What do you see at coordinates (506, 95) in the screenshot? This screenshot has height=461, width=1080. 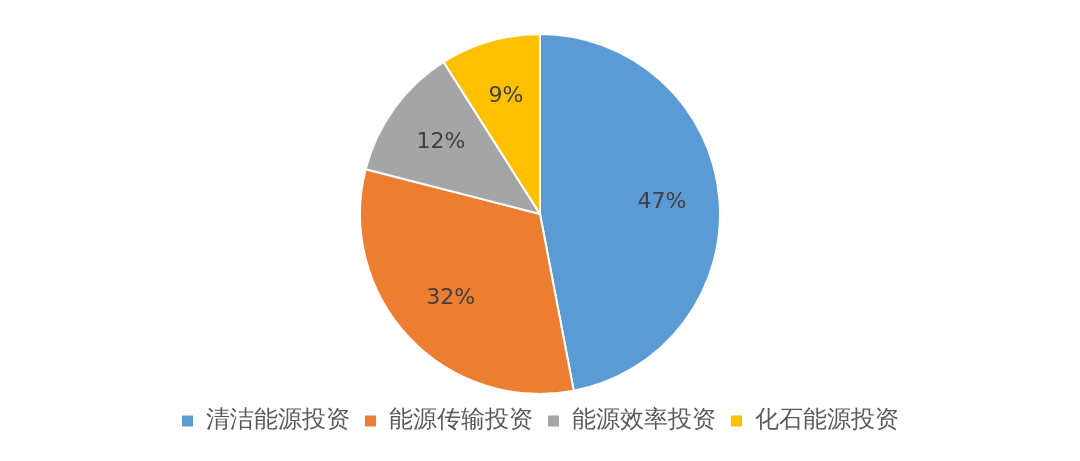 I see `data-label: 9%` at bounding box center [506, 95].